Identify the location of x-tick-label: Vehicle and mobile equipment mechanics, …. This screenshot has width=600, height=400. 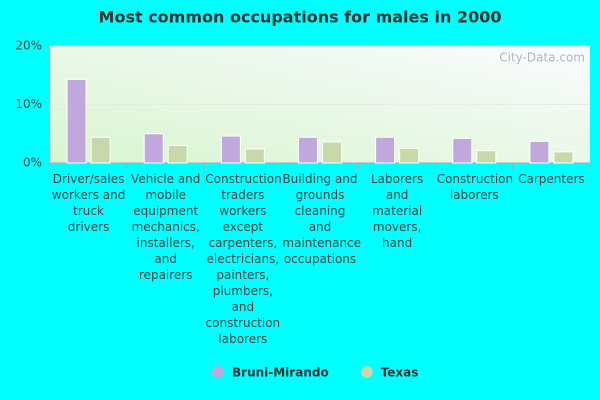
(166, 227).